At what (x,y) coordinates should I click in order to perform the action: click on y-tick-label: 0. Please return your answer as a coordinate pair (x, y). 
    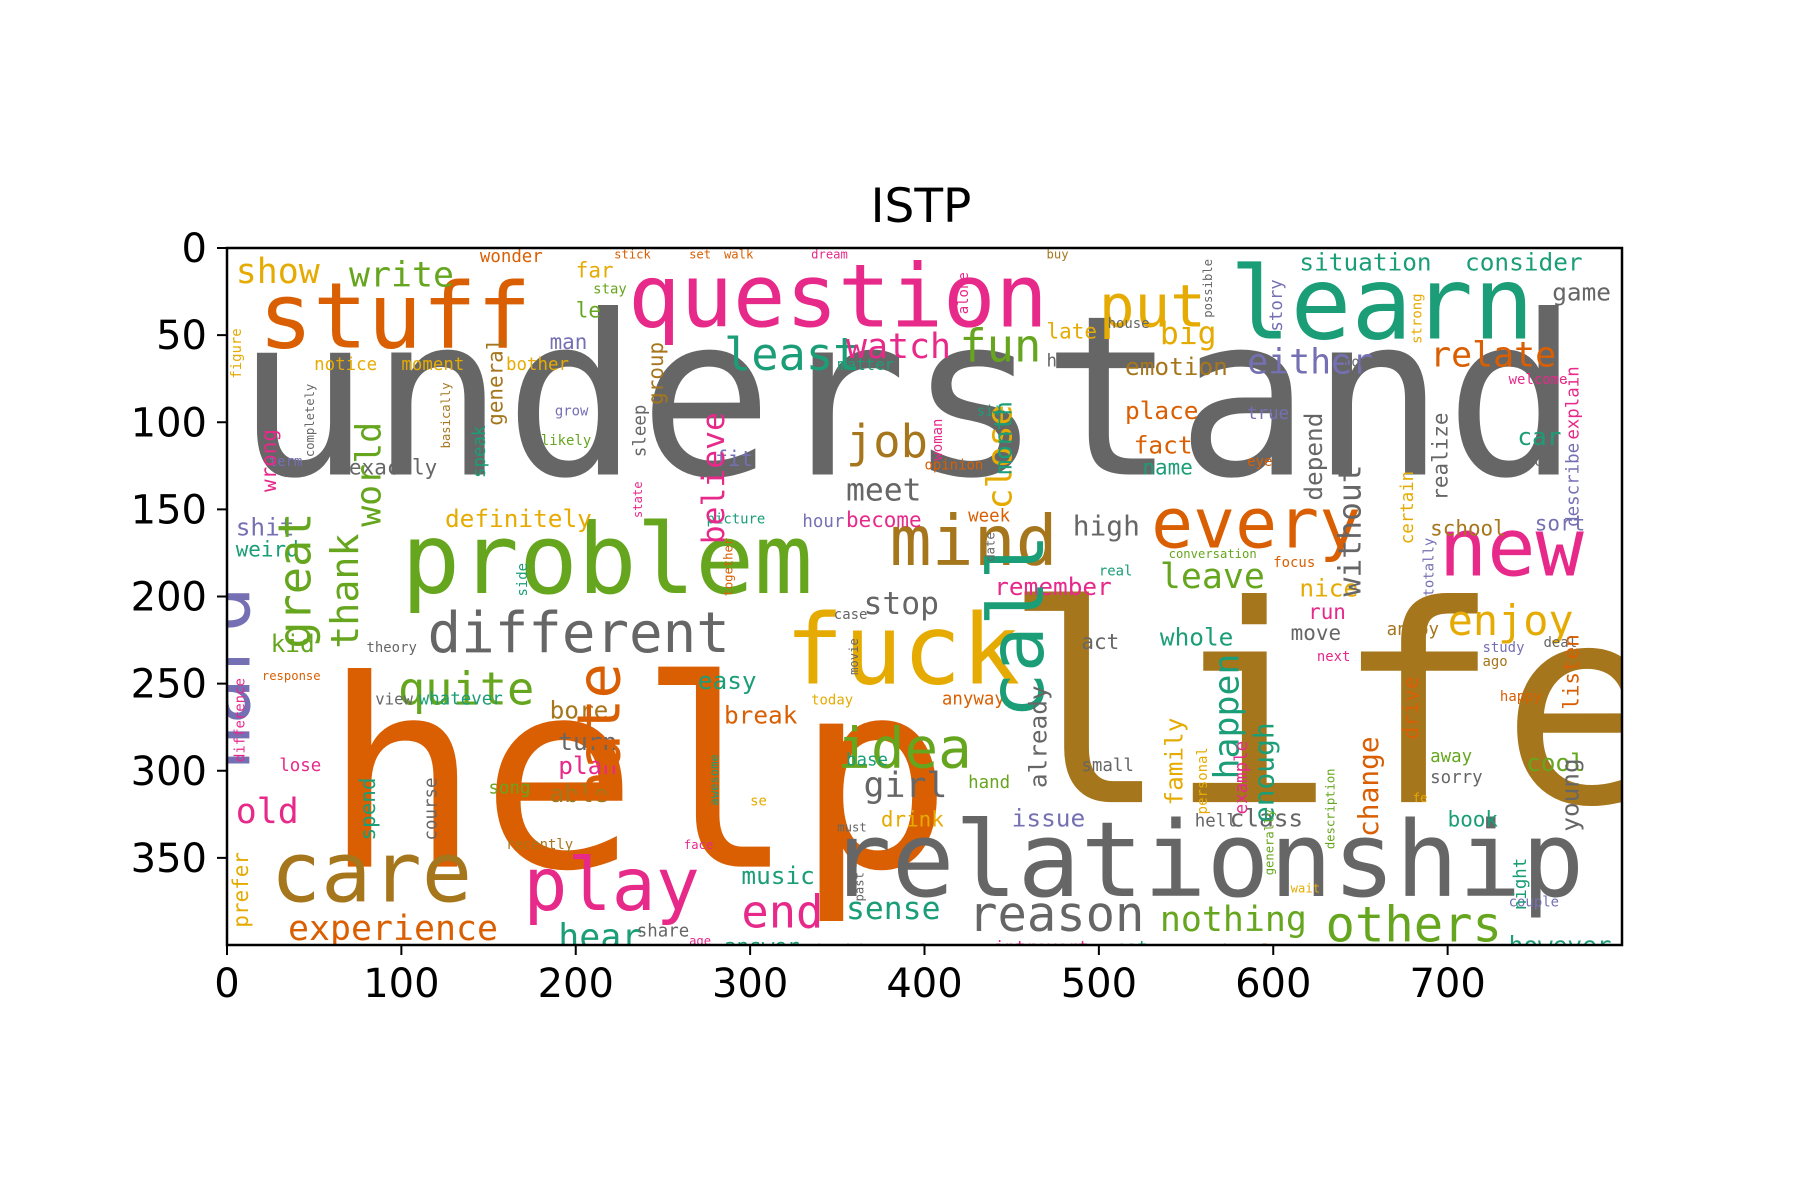
    Looking at the image, I should click on (194, 249).